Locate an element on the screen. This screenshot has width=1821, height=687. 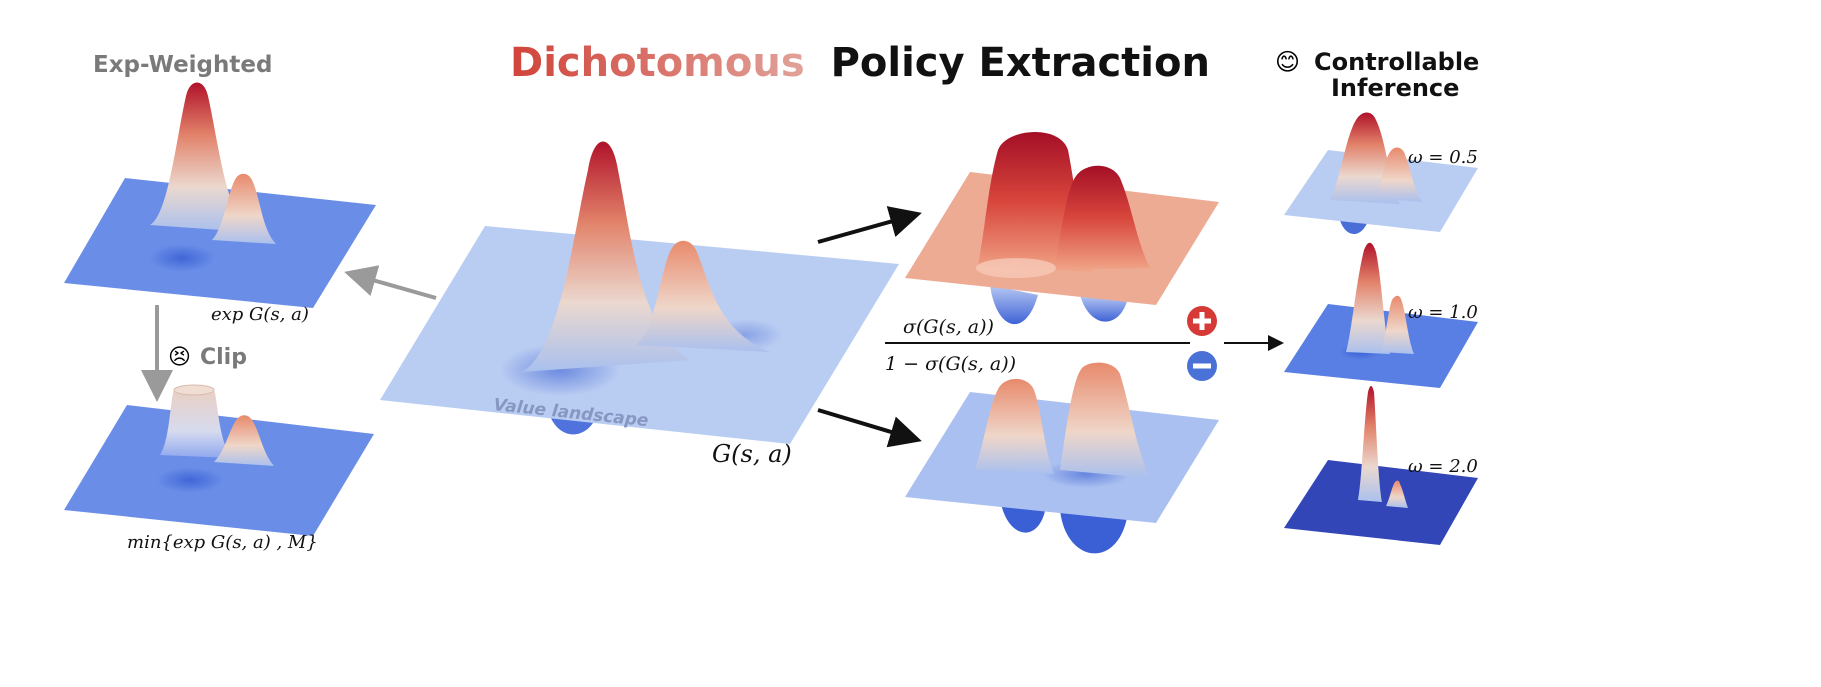
one-minus-sigma-formula: 1 − σ(G(s, a)) is located at coordinates (950, 364).